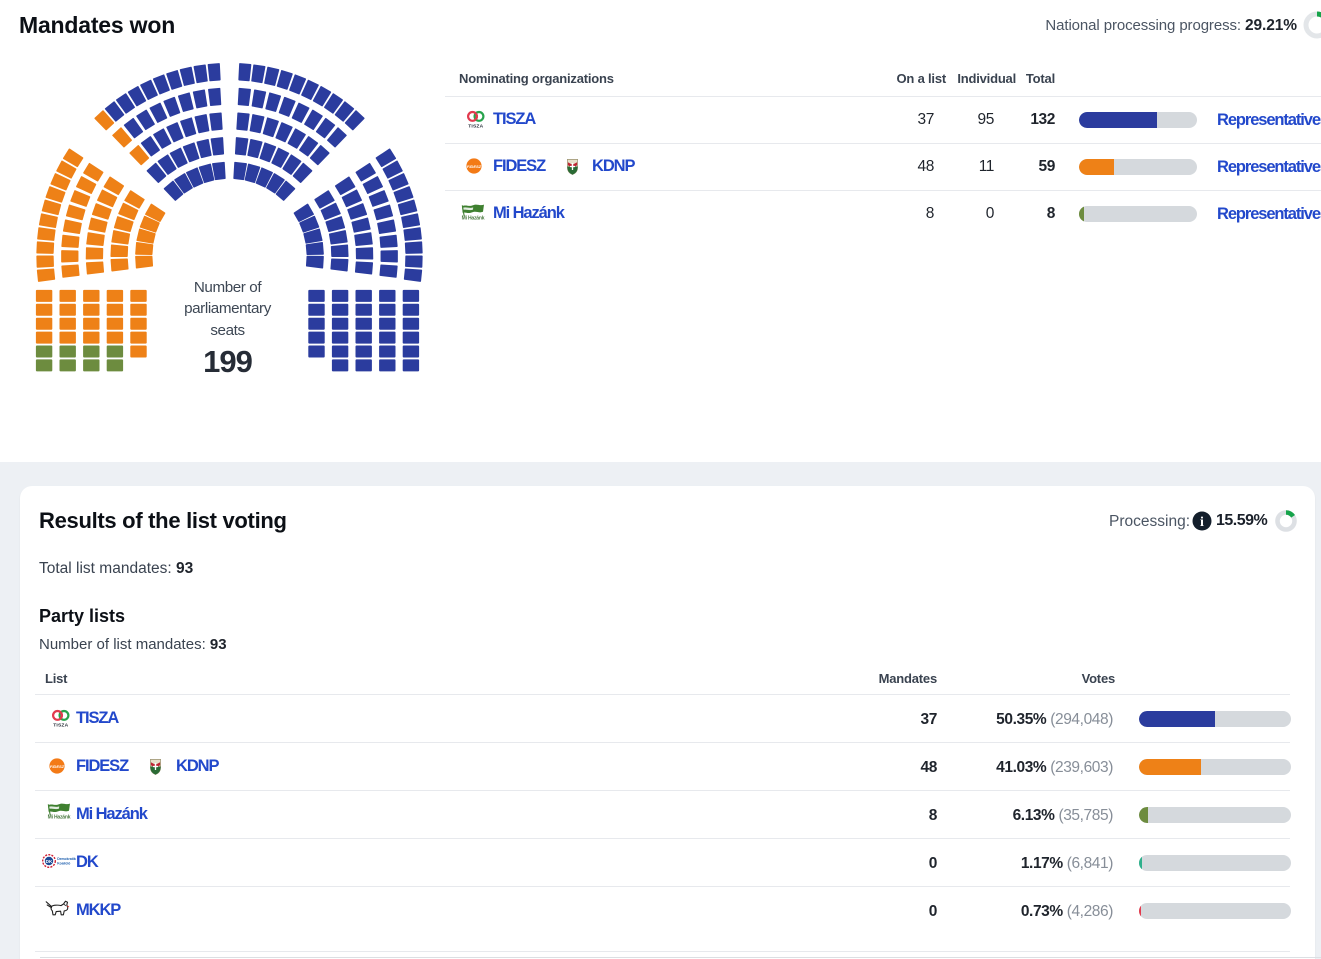 Image resolution: width=1321 pixels, height=959 pixels. Describe the element at coordinates (66, 859) in the screenshot. I see `svg-text: Demokratikus` at that location.